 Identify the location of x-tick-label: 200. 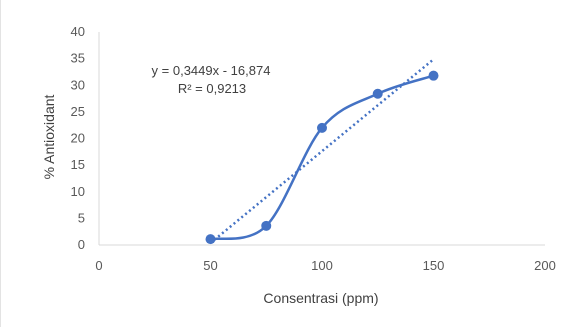
(545, 265).